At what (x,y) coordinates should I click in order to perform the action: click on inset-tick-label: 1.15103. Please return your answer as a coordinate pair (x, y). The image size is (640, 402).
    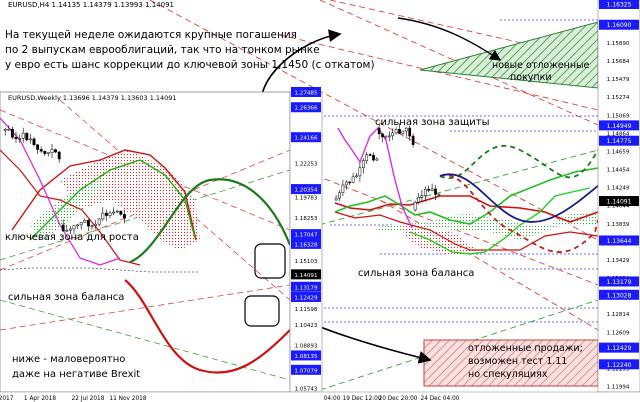
    Looking at the image, I should click on (306, 262).